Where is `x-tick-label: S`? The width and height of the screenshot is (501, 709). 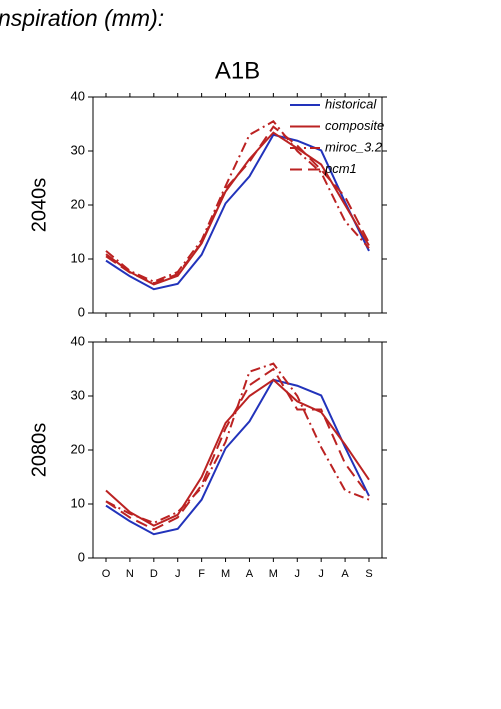 x-tick-label: S is located at coordinates (368, 574).